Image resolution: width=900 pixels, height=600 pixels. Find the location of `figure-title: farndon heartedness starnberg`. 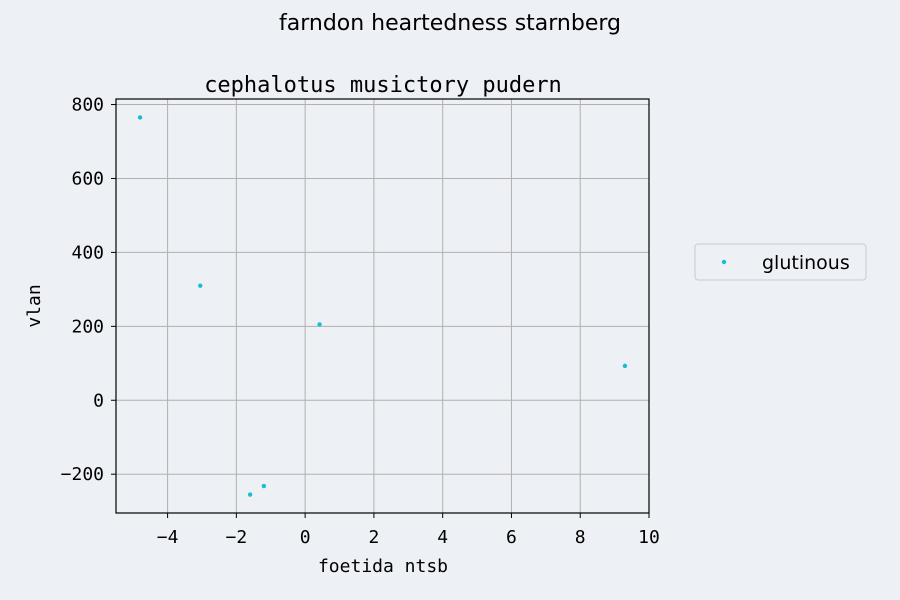

figure-title: farndon heartedness starnberg is located at coordinates (450, 23).